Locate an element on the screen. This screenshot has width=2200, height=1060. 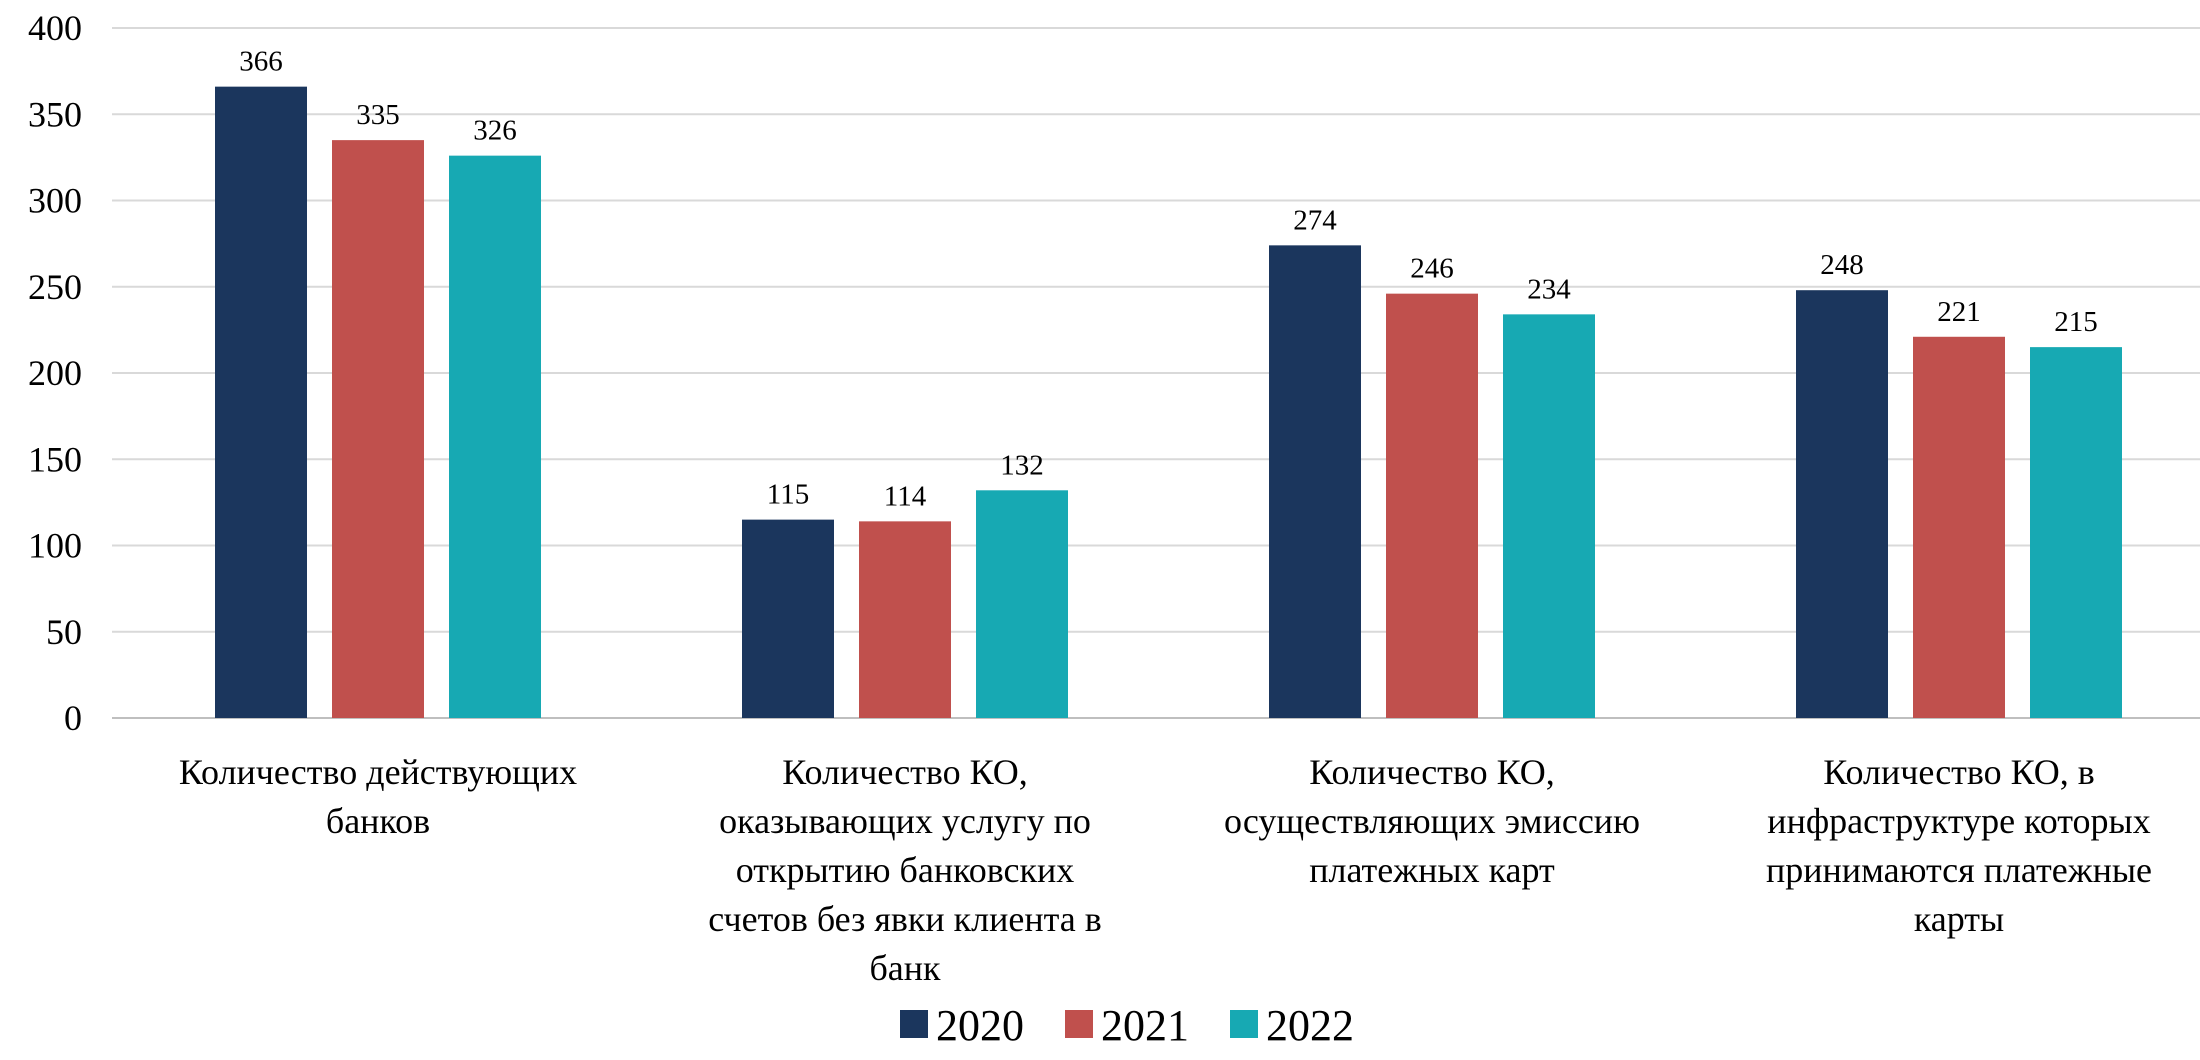
legend-label: 2020 is located at coordinates (980, 1025).